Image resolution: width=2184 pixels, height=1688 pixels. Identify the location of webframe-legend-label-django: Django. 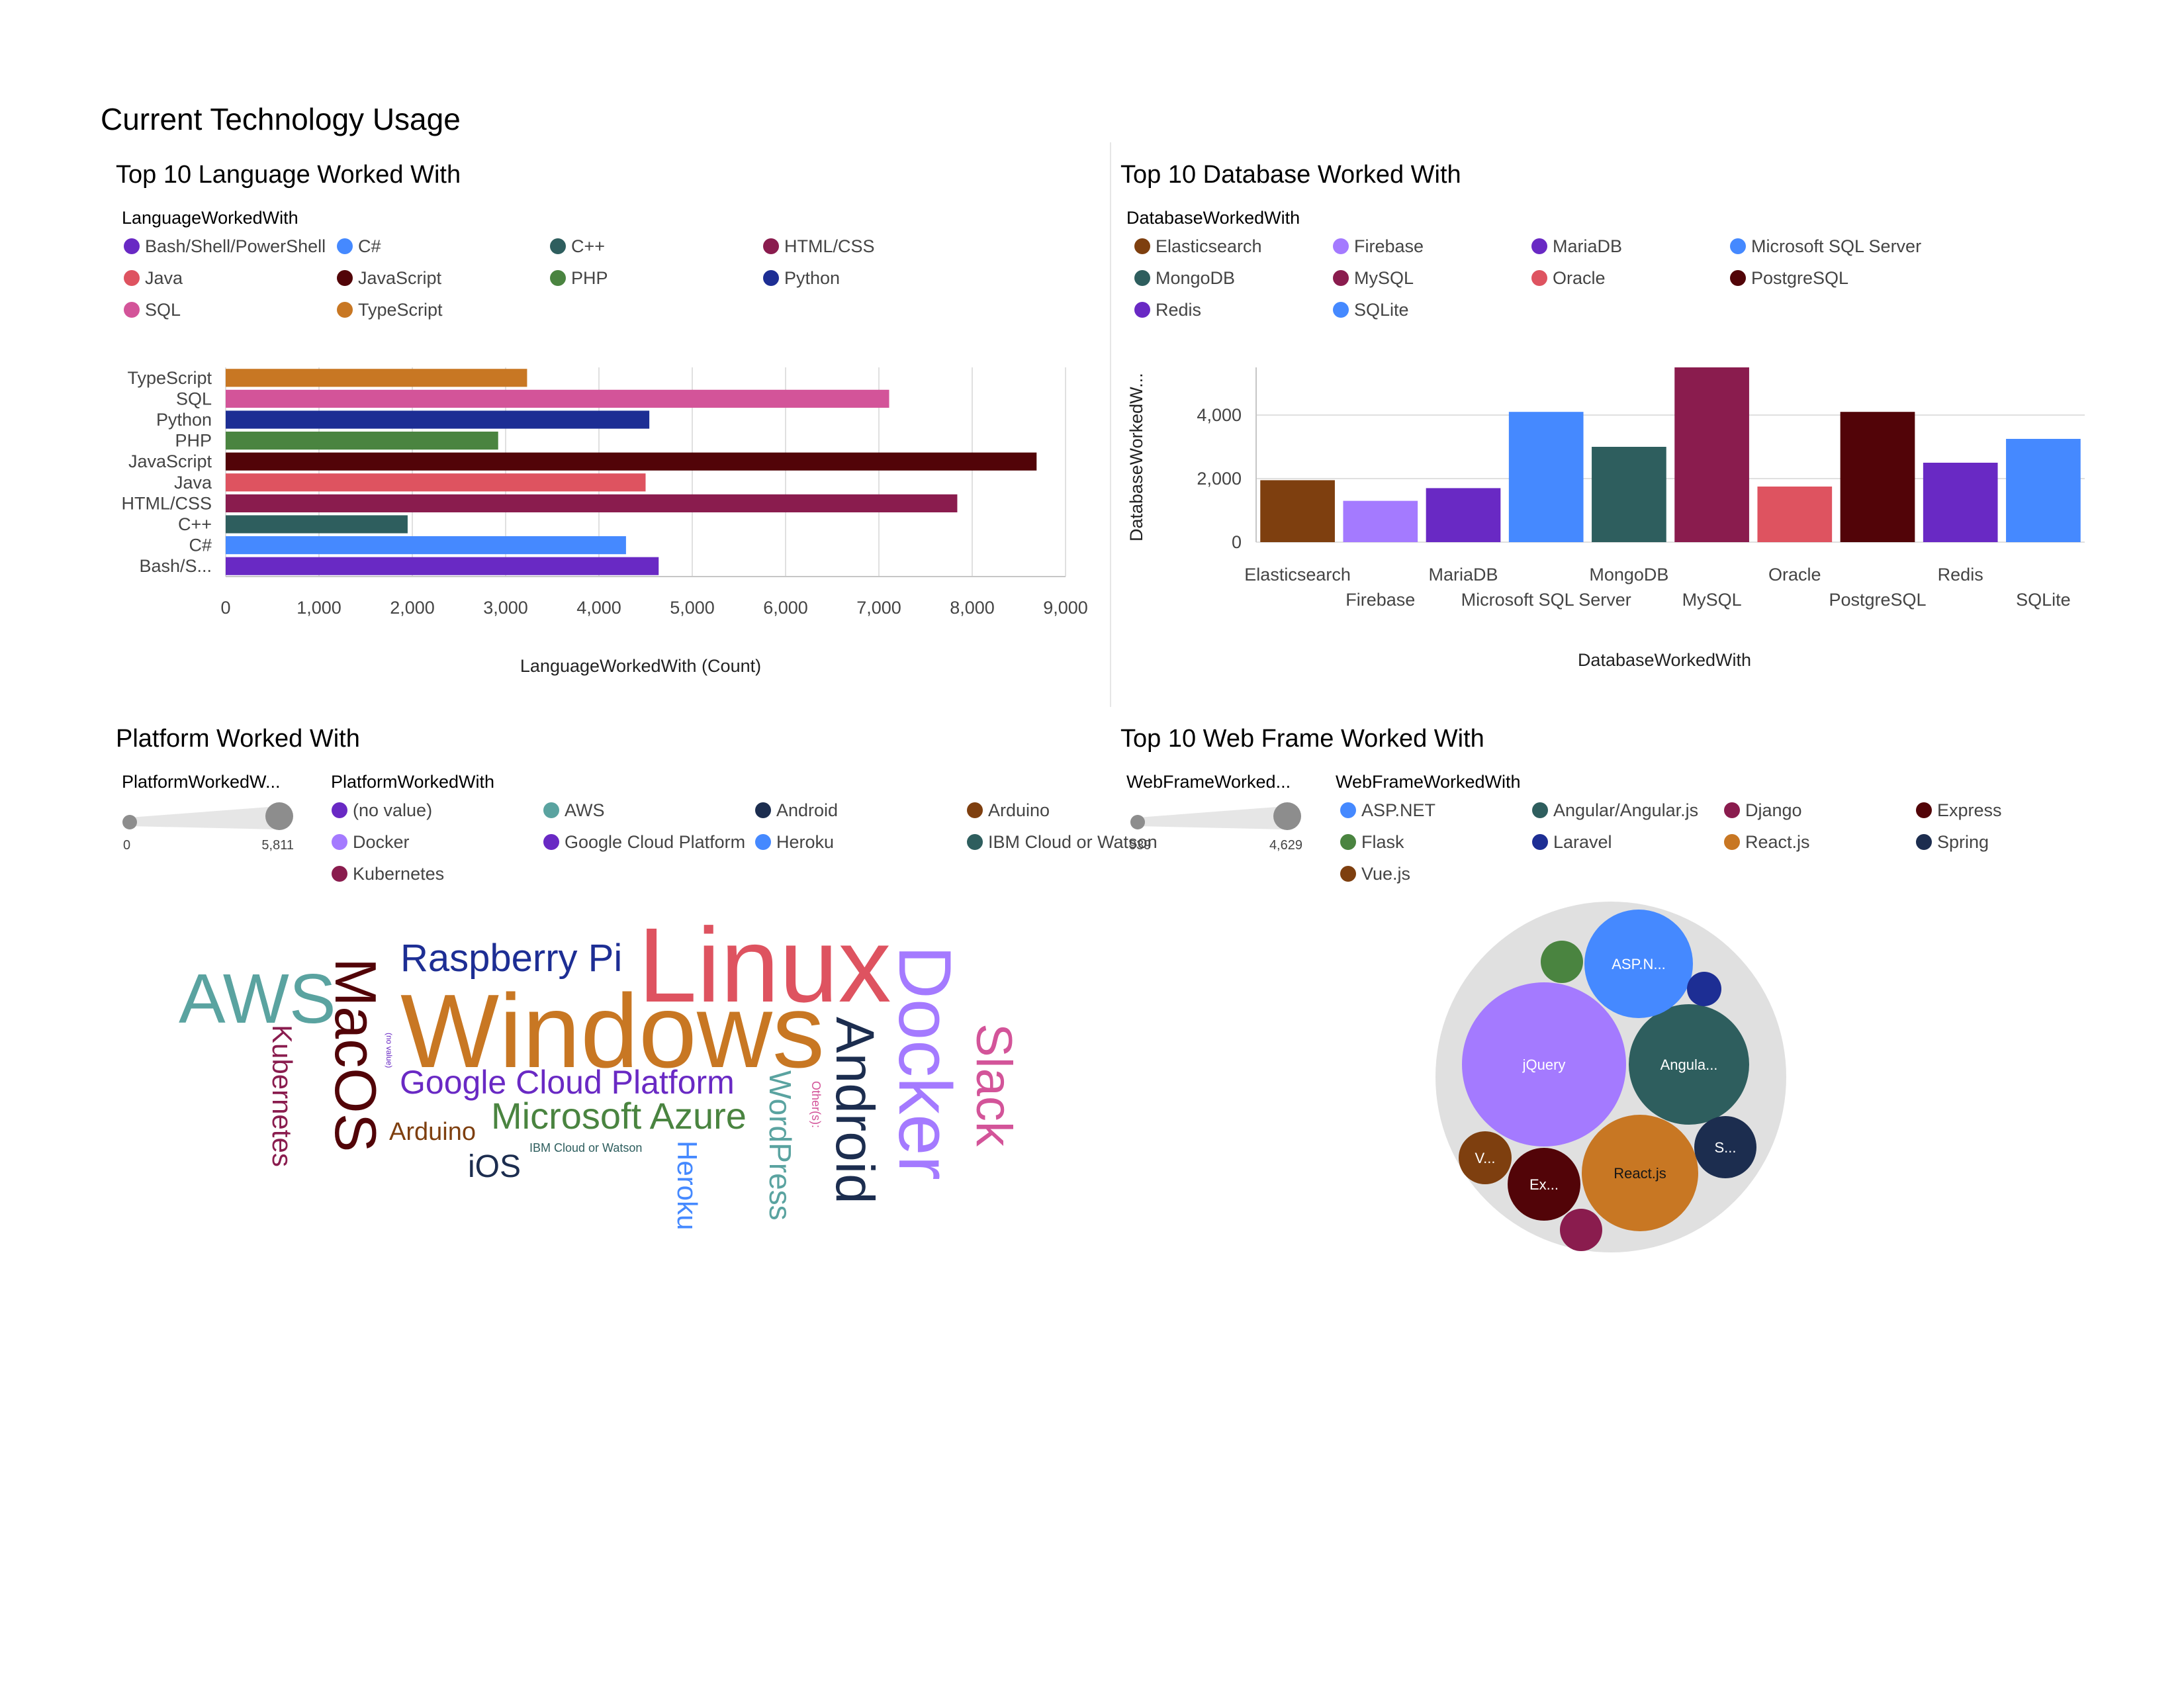
(1773, 810).